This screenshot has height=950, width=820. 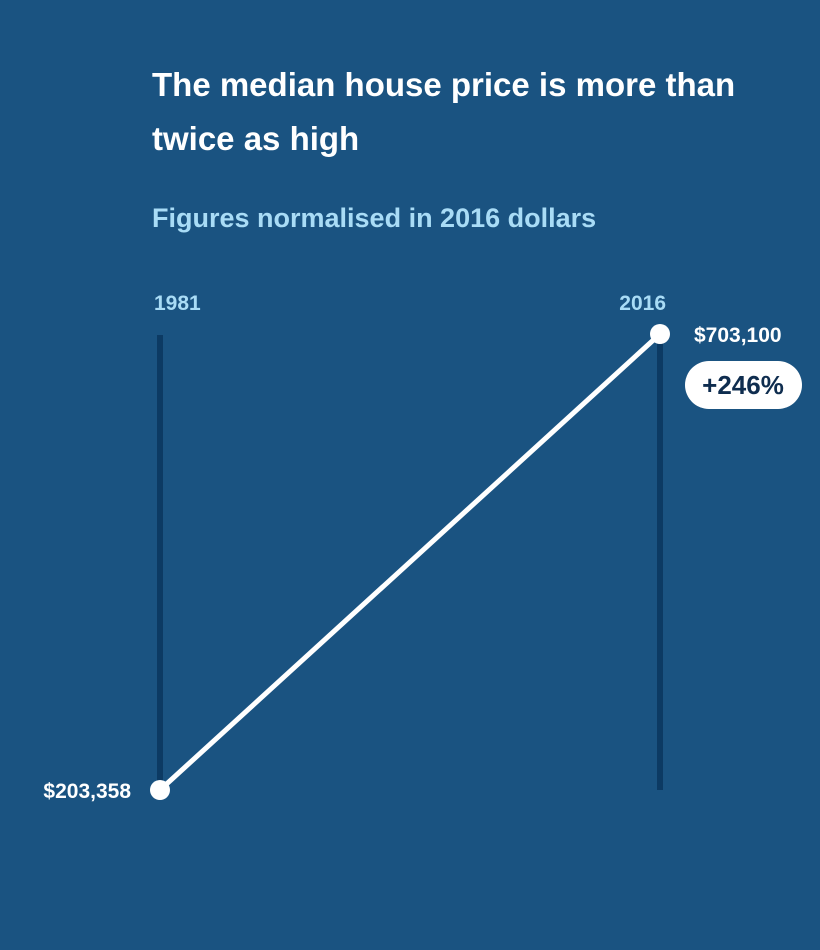 What do you see at coordinates (642, 303) in the screenshot?
I see `year-label-2016: 2016` at bounding box center [642, 303].